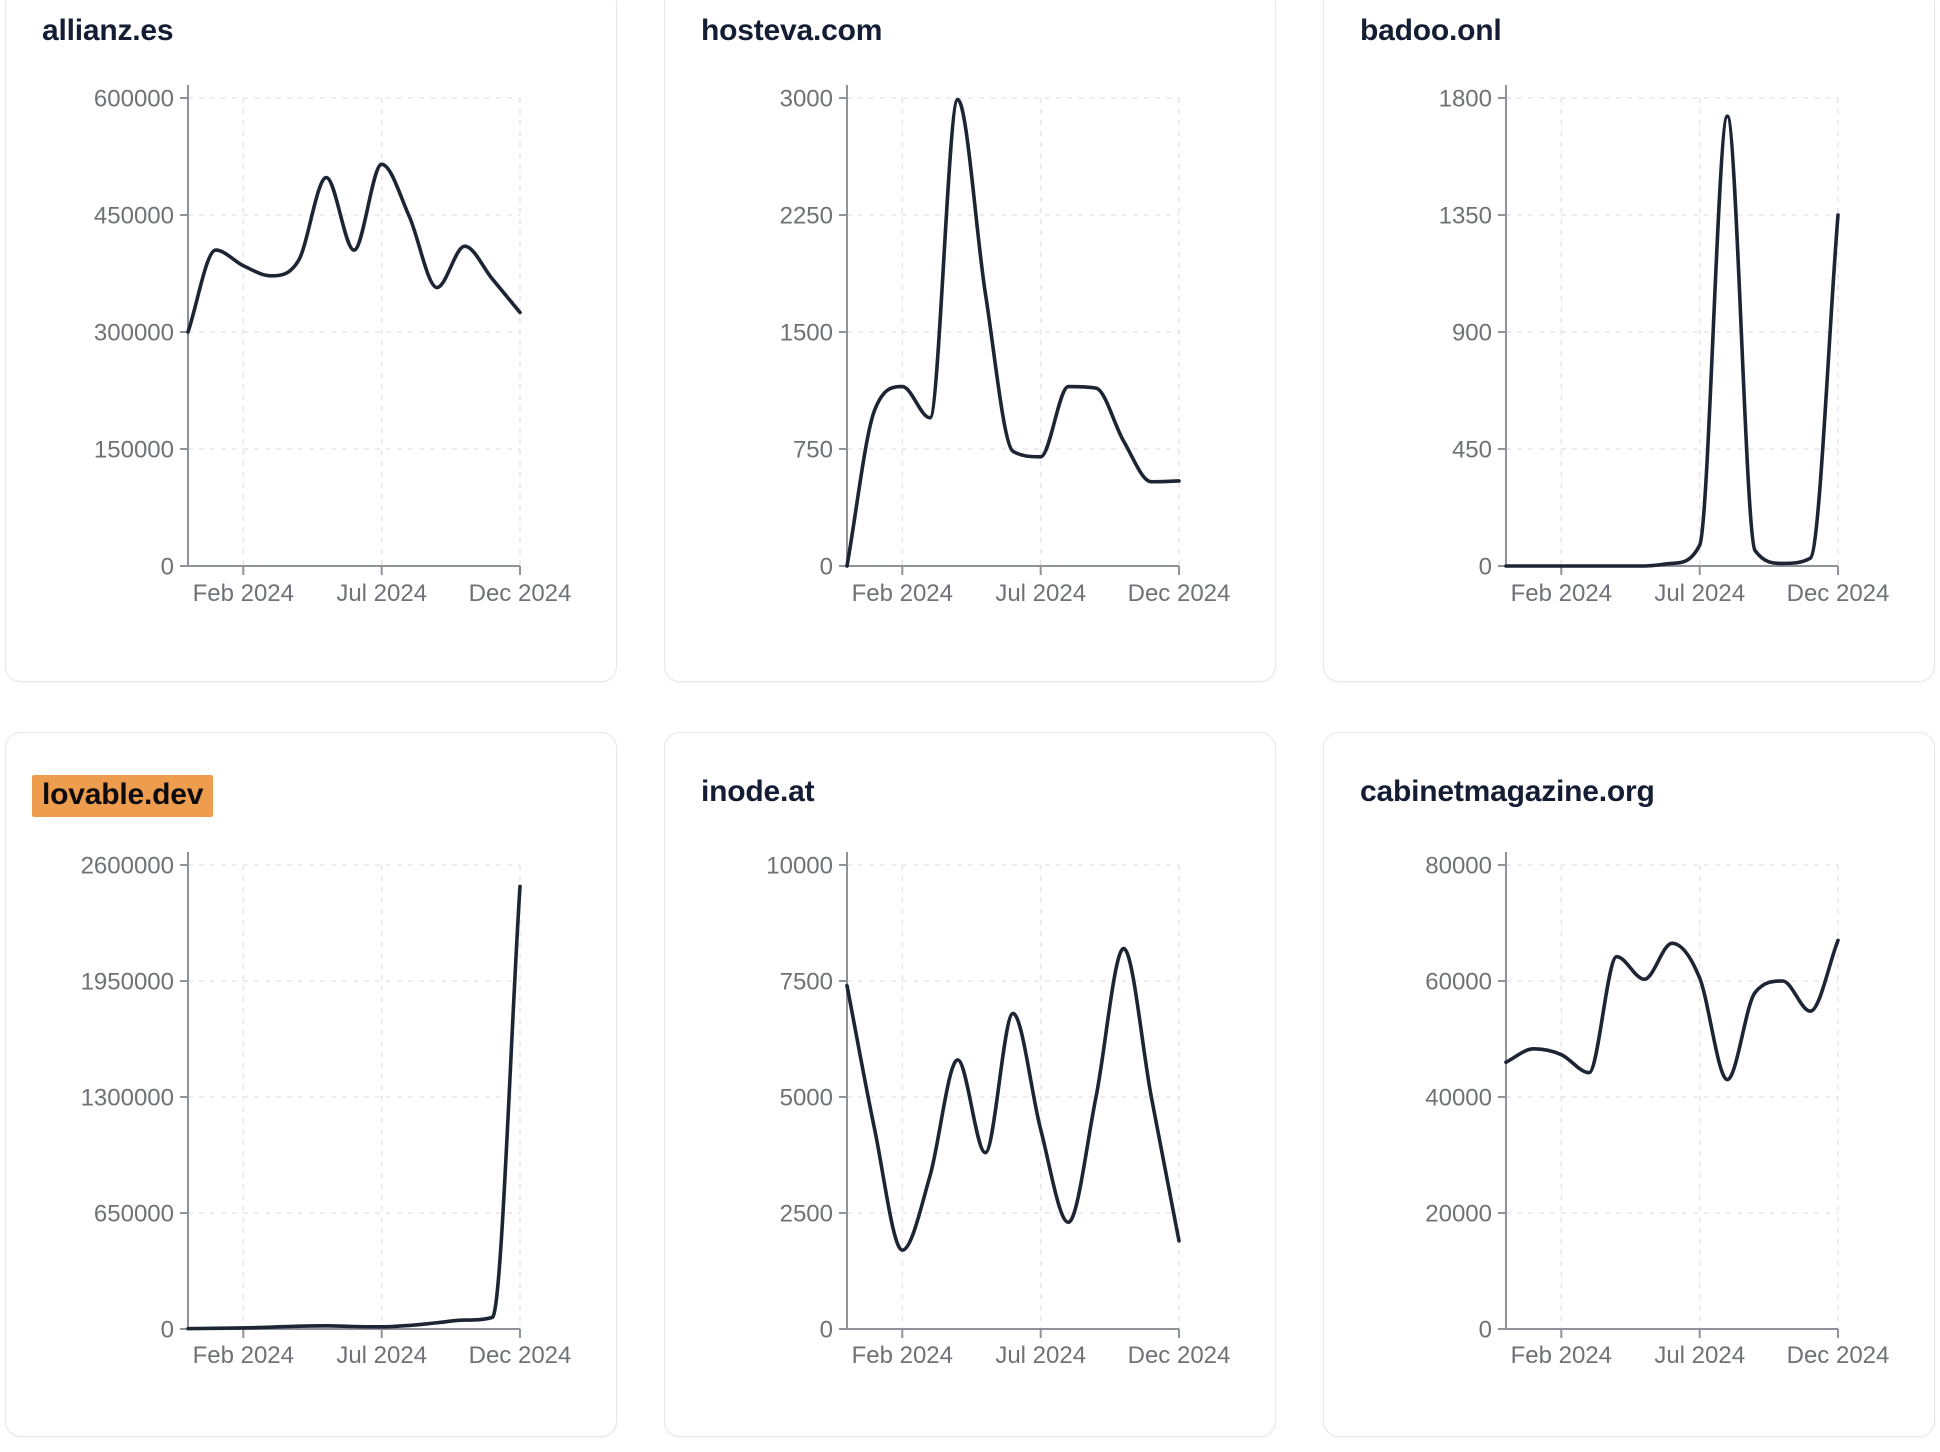 This screenshot has height=1452, width=1940. What do you see at coordinates (806, 99) in the screenshot?
I see `svg-text: 3000` at bounding box center [806, 99].